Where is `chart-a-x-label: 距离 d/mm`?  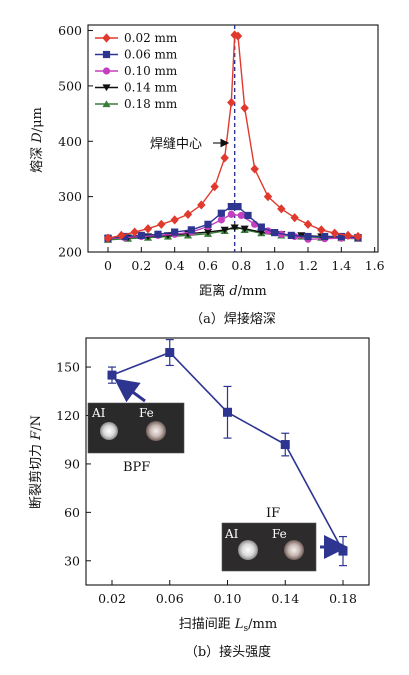 chart-a-x-label: 距离 d/mm is located at coordinates (233, 291).